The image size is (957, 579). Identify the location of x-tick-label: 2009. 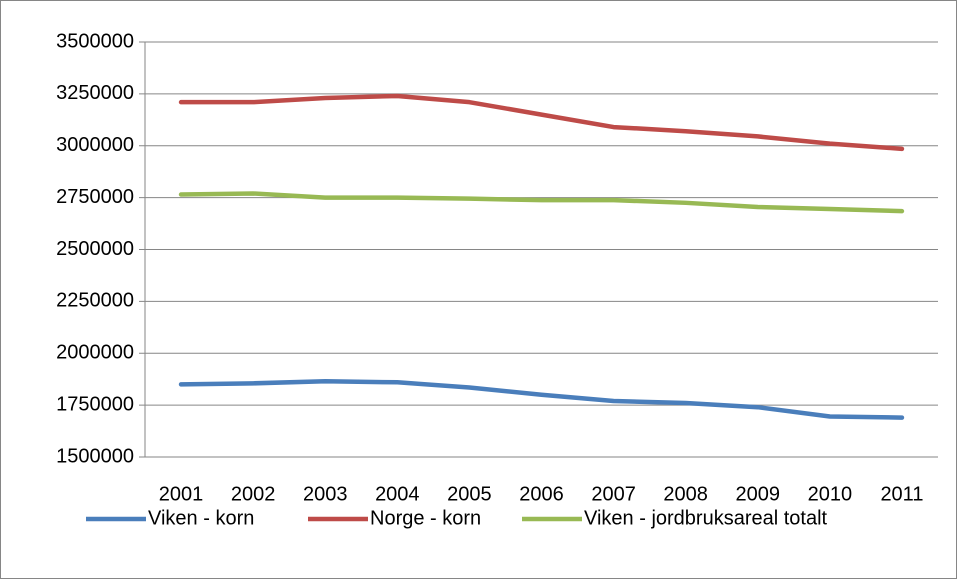
(758, 494).